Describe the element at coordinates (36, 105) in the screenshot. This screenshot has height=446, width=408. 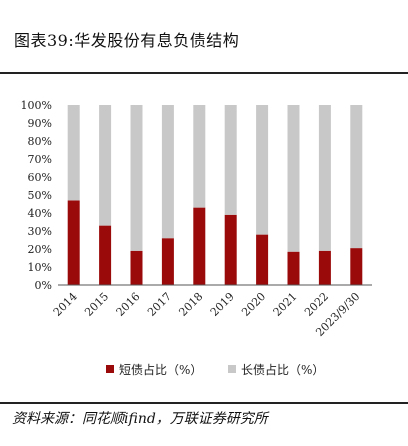
I see `y-tick-label: 100%` at that location.